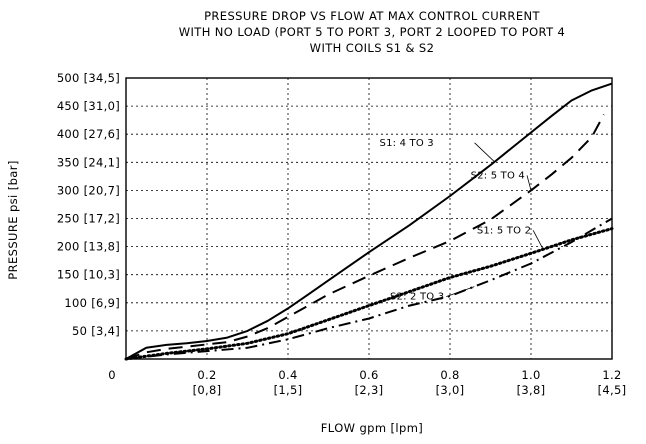 The image size is (646, 444). Describe the element at coordinates (88, 134) in the screenshot. I see `y-tick-label: 400 [27,6]` at that location.